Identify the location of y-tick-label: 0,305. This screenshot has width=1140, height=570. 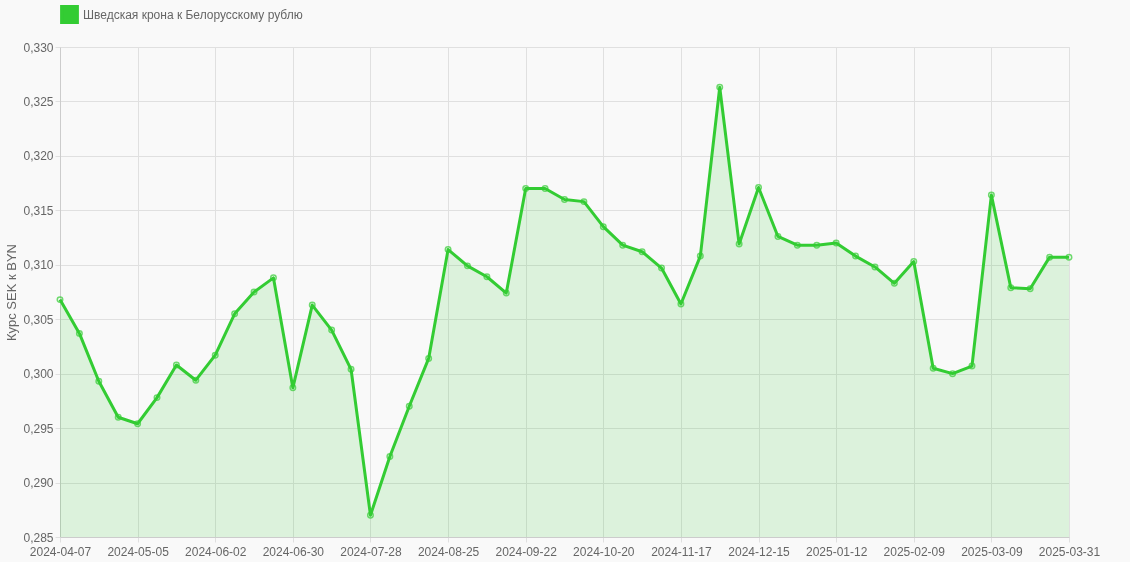
(38, 319).